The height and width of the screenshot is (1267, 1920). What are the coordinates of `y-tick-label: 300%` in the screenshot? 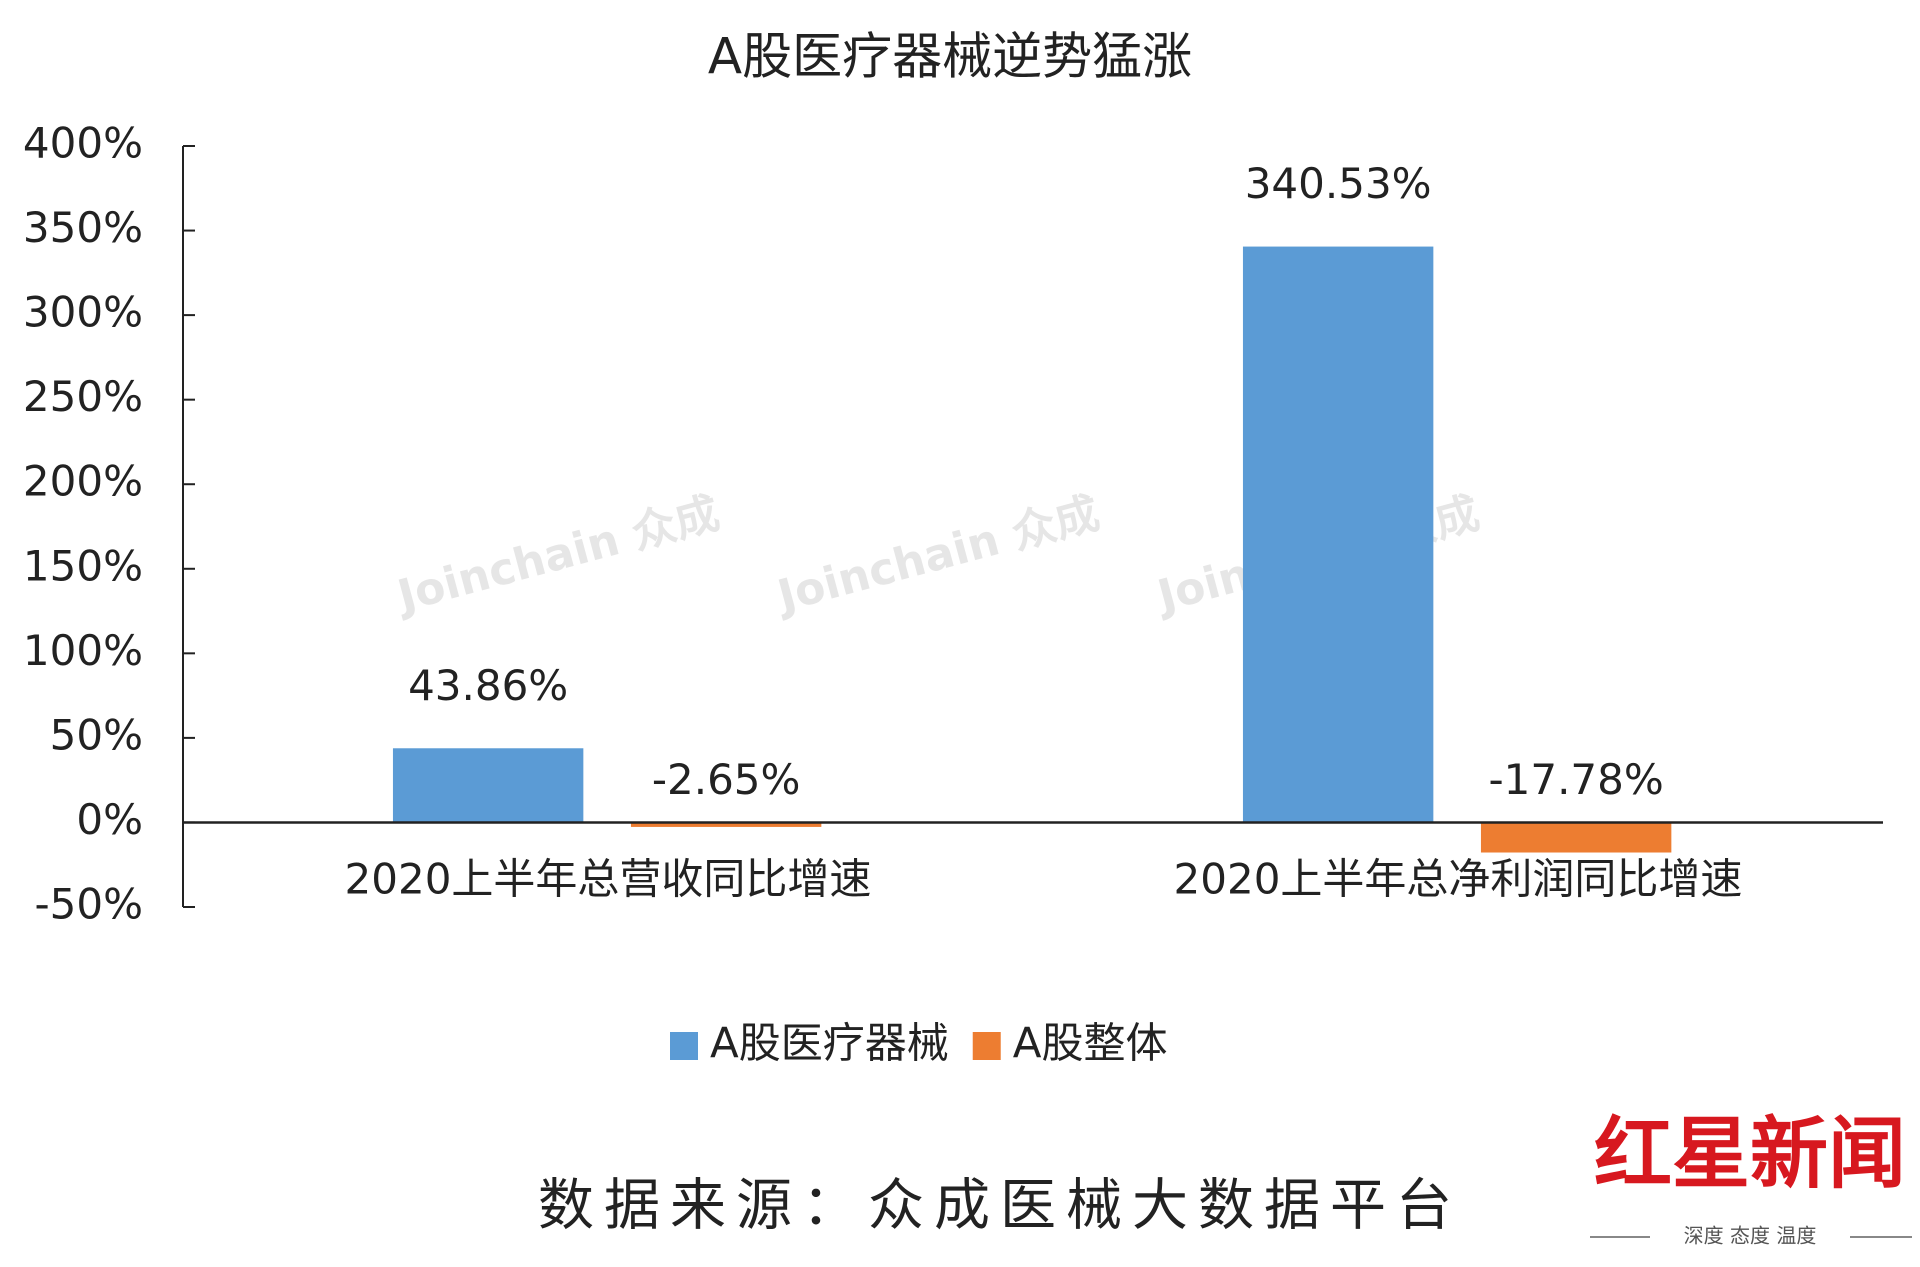 It's located at (83, 312).